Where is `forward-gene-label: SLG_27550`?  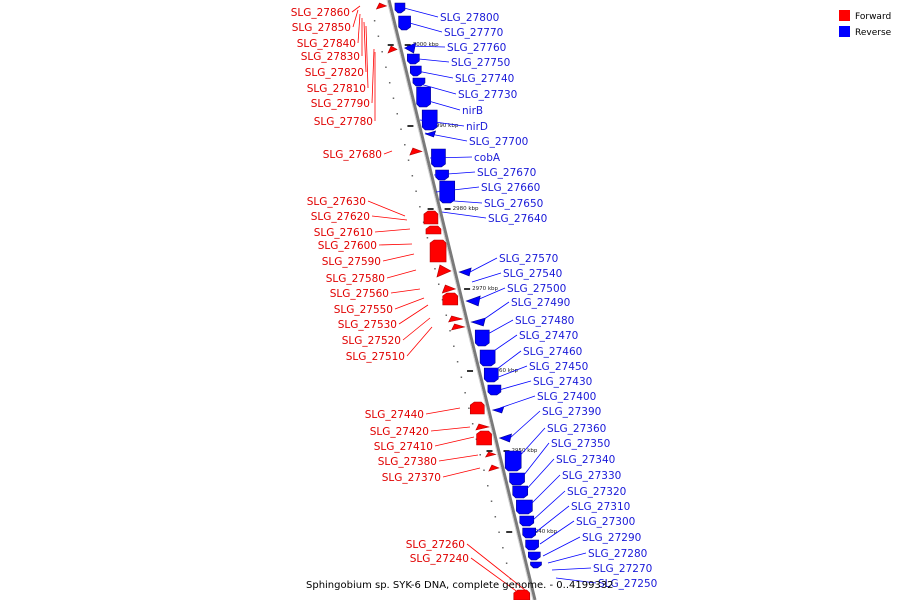 forward-gene-label: SLG_27550 is located at coordinates (363, 310).